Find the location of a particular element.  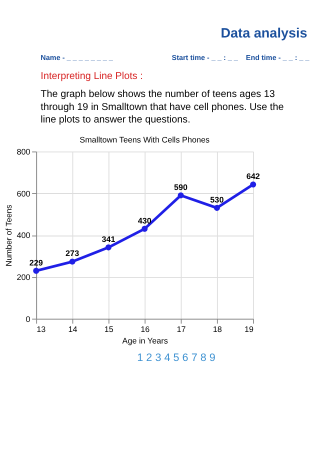

y-tick-label: 0 is located at coordinates (28, 319).